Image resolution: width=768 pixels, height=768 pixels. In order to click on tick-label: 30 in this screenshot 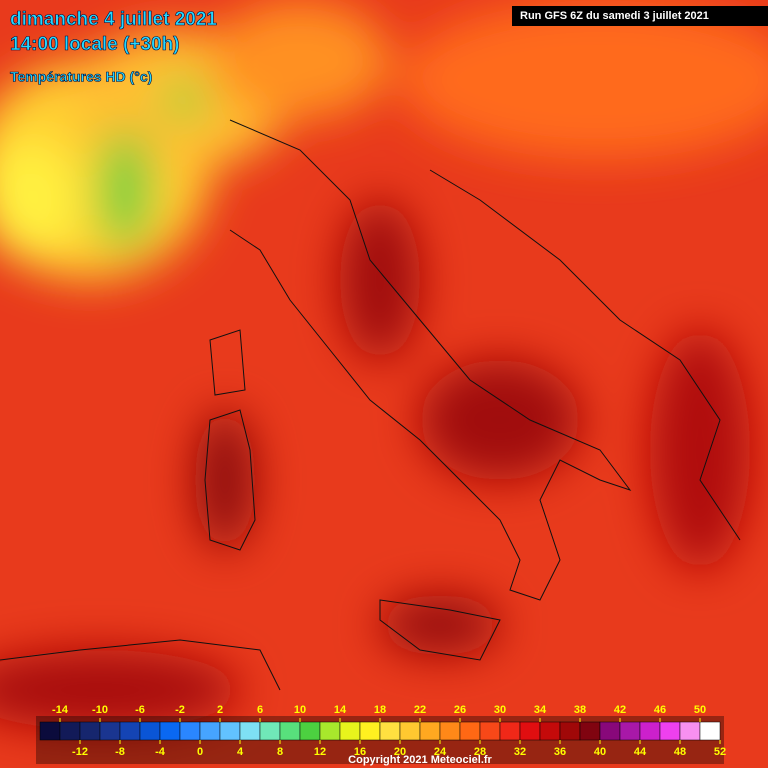, I will do `click(500, 710)`.